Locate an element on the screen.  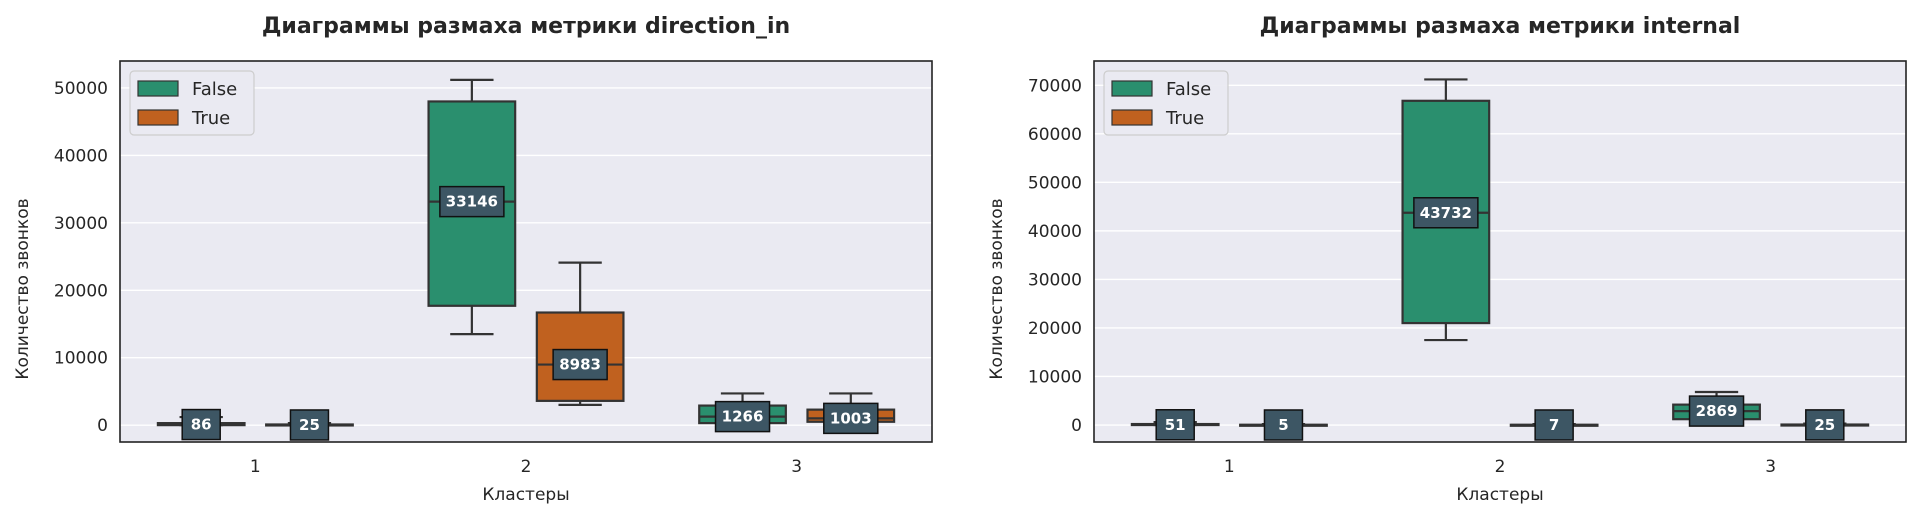
median-label-text: 33146 is located at coordinates (472, 202).